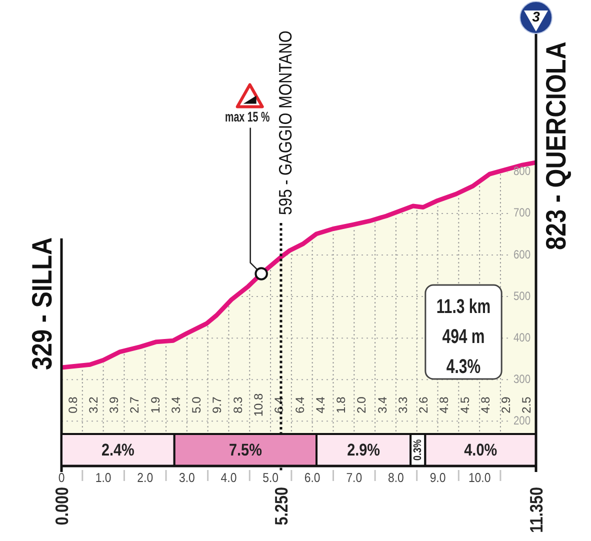  Describe the element at coordinates (463, 366) in the screenshot. I see `annotation: 4.3%` at that location.